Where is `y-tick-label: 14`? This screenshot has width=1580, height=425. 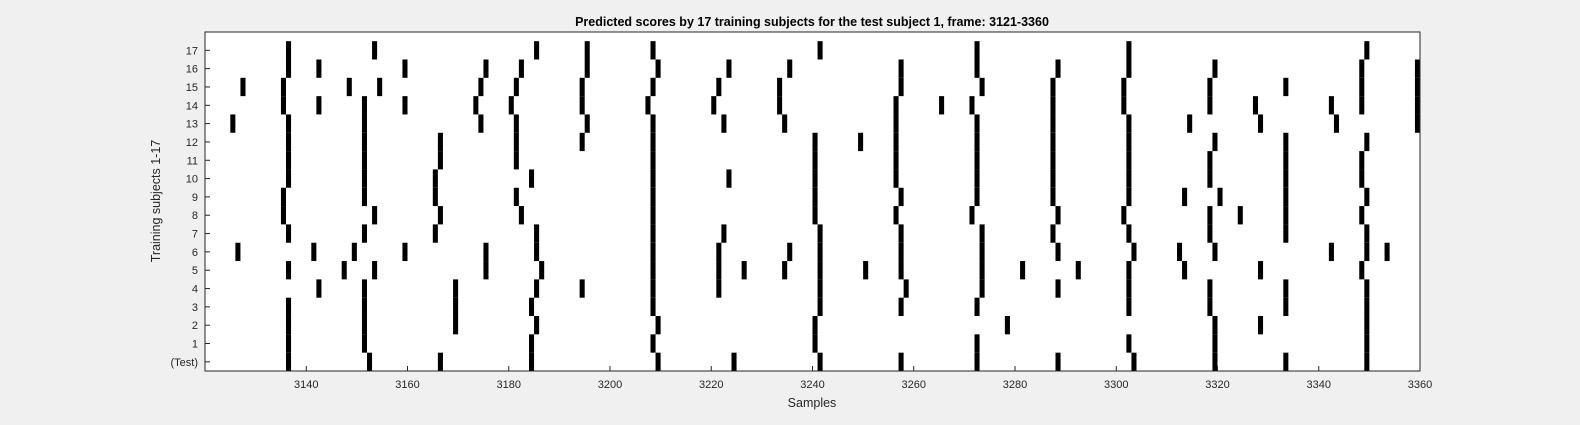
y-tick-label: 14 is located at coordinates (192, 106).